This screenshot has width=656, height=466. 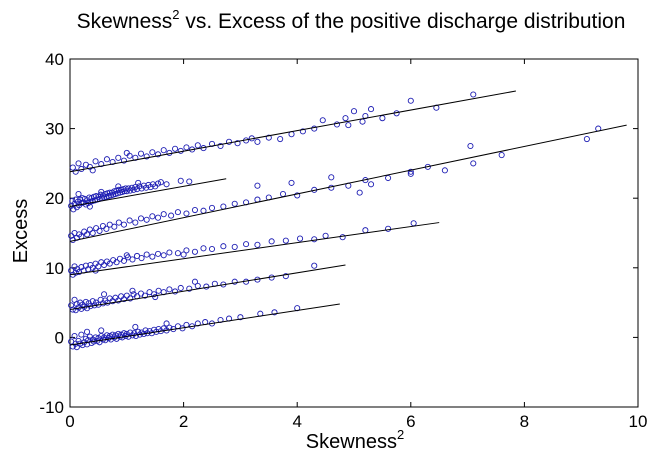 What do you see at coordinates (296, 421) in the screenshot?
I see `x-tick-label: 4` at bounding box center [296, 421].